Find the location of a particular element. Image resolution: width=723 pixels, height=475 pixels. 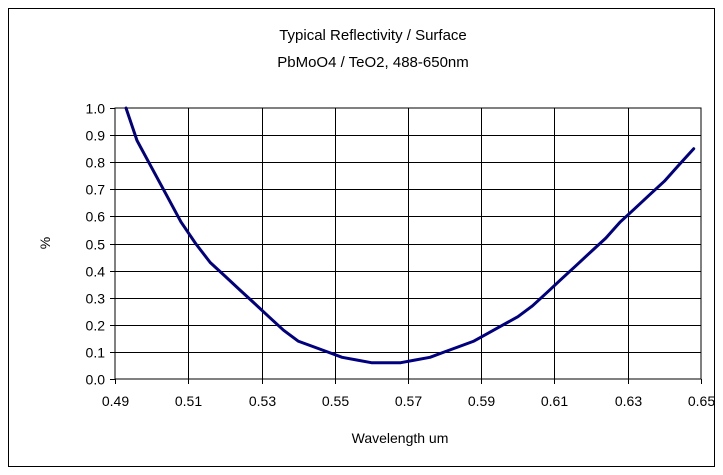

x-tick-label: 0.53 is located at coordinates (262, 401).